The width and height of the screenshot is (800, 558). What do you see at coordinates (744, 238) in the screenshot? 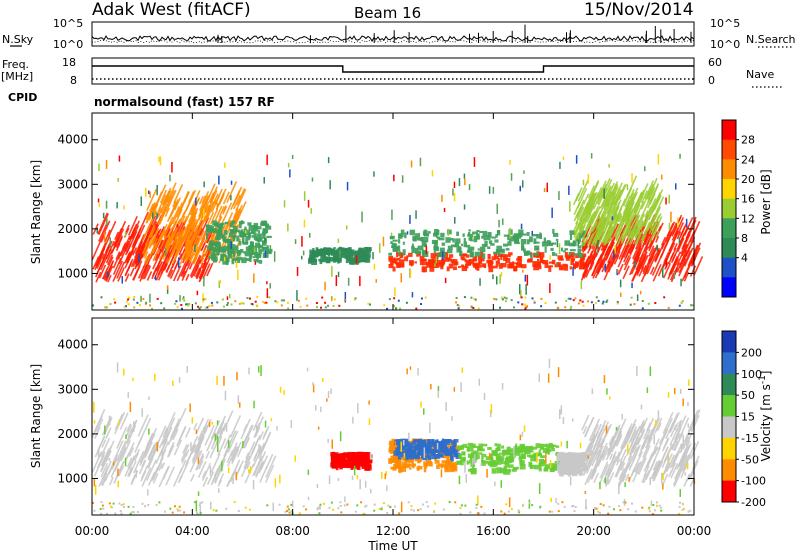
I see `power-colorbar-tick-label: 8` at bounding box center [744, 238].